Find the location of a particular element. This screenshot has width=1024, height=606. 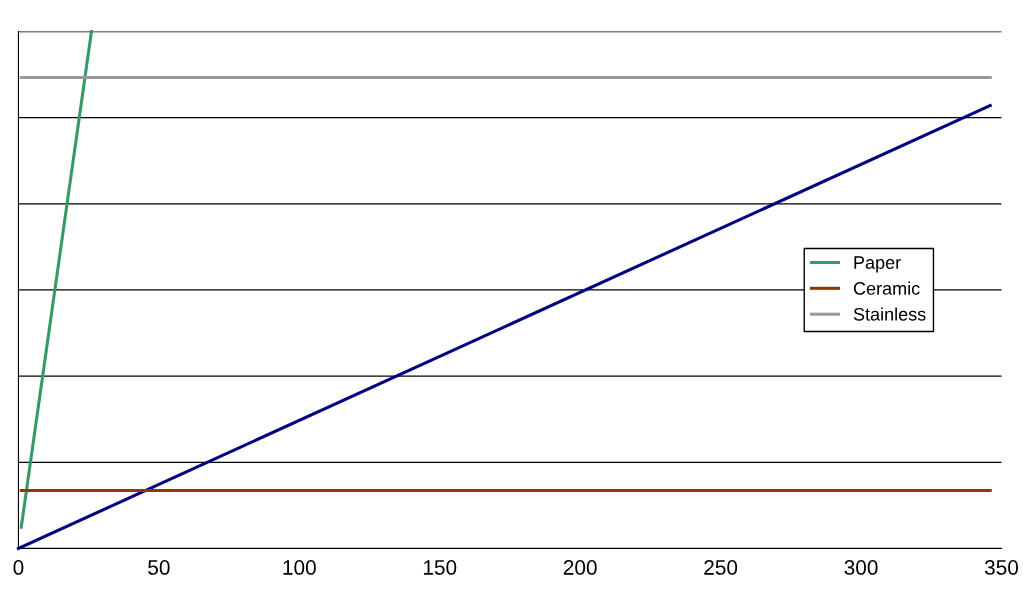

x-tick-label: 50 is located at coordinates (159, 567).